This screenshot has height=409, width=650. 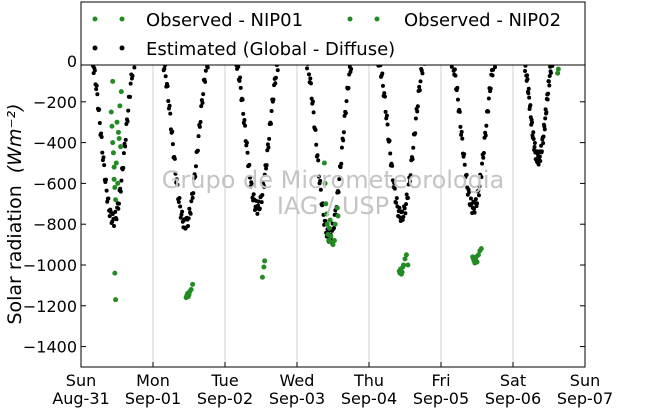 I want to click on x-tick-label-date: Sep-04, so click(x=369, y=398).